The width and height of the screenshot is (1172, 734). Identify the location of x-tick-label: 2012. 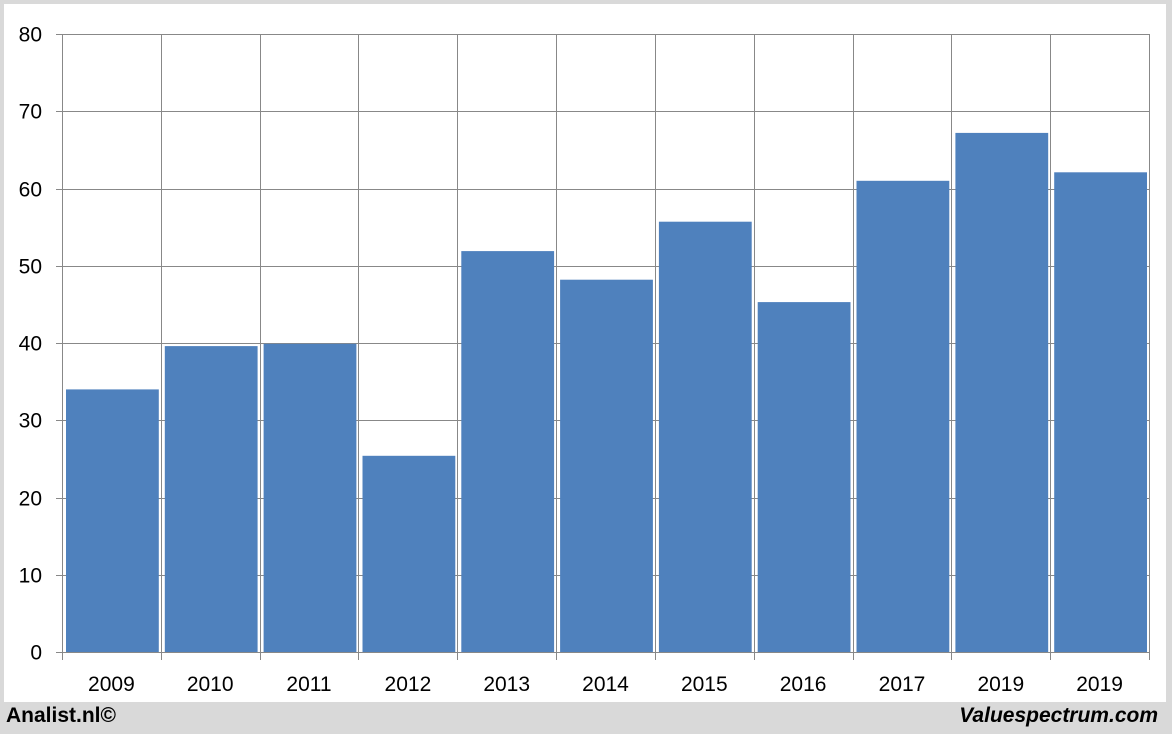
(408, 684).